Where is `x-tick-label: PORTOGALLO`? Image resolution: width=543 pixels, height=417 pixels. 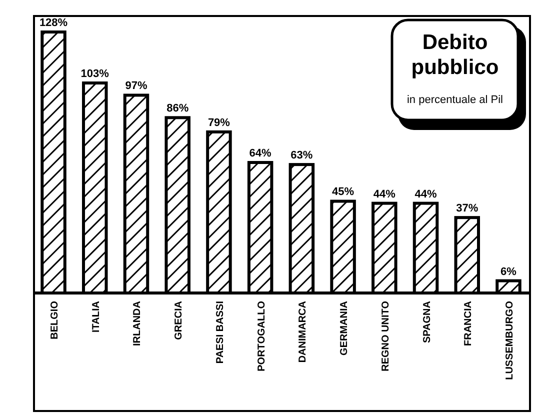
x-tick-label: PORTOGALLO is located at coordinates (262, 336).